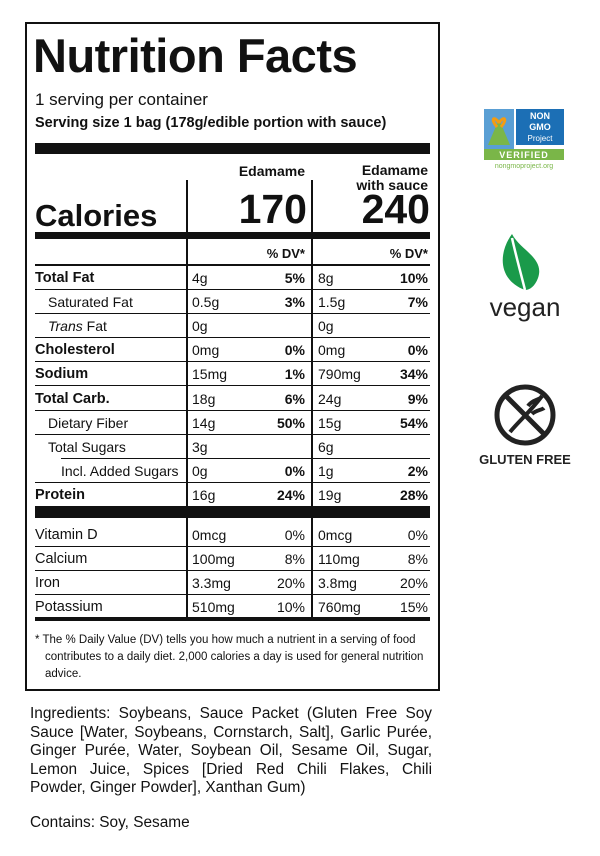  I want to click on column-header: Edamame with sauce, so click(392, 177).